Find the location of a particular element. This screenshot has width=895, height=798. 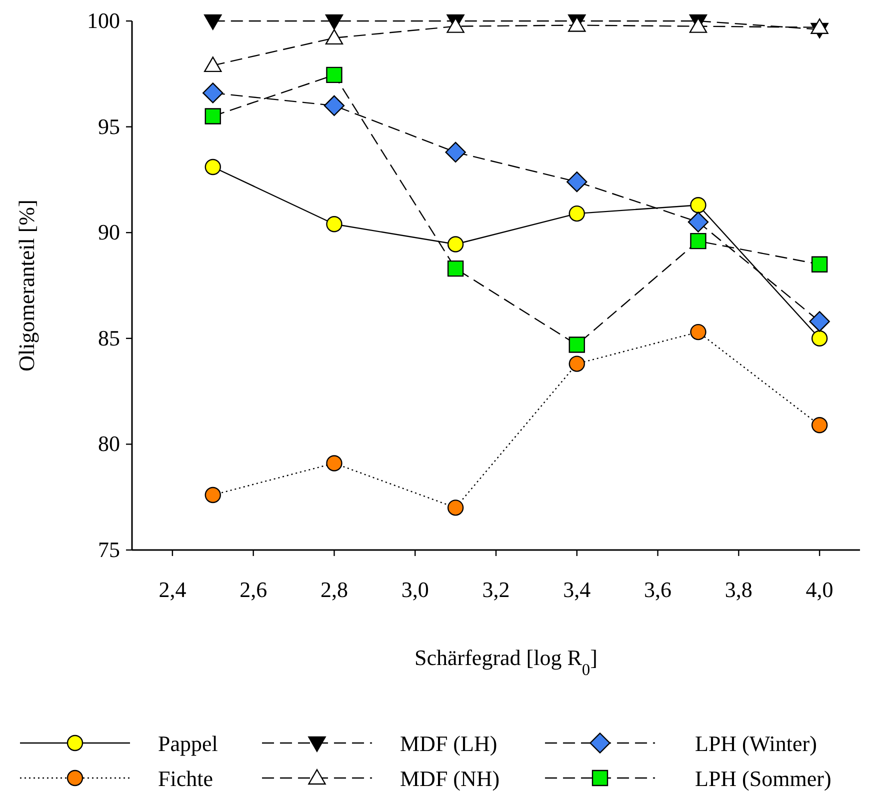

x-tick-label: 3,8 is located at coordinates (738, 589).